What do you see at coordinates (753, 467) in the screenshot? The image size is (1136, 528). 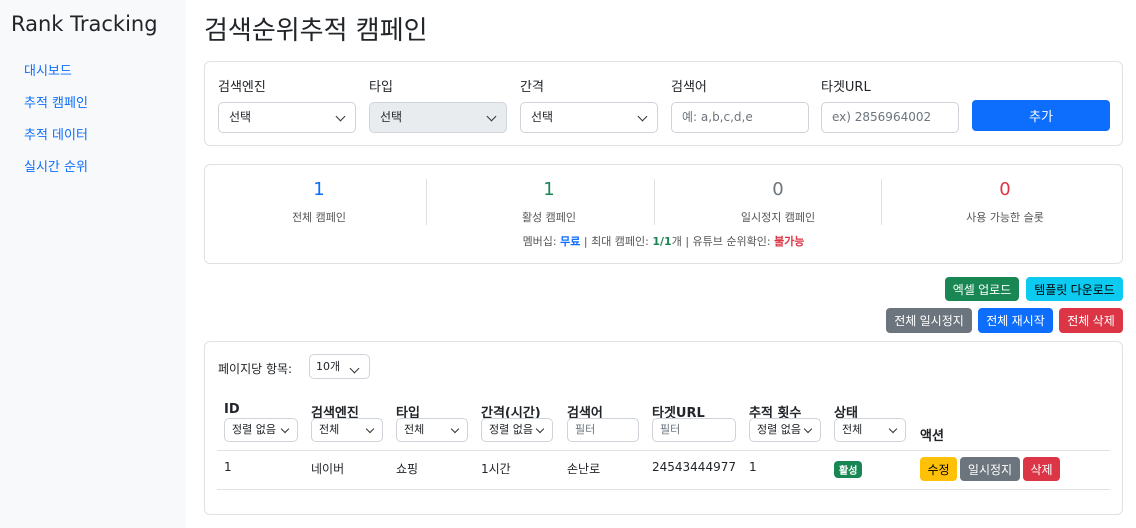 I see `cell-count: 1` at bounding box center [753, 467].